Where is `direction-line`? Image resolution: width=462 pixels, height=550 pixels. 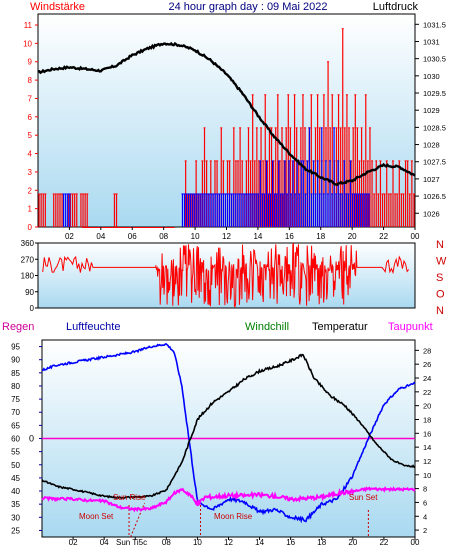 direction-line is located at coordinates (226, 276).